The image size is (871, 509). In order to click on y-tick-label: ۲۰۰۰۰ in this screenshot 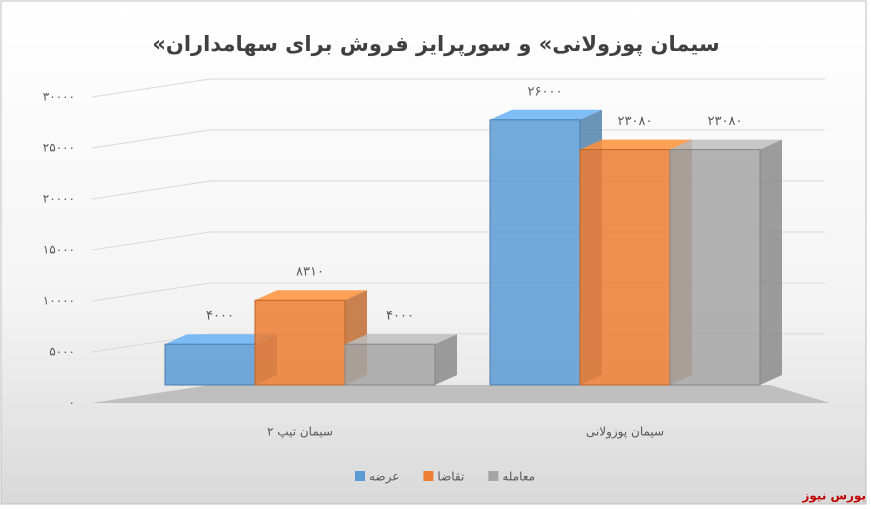, I will do `click(59, 199)`.